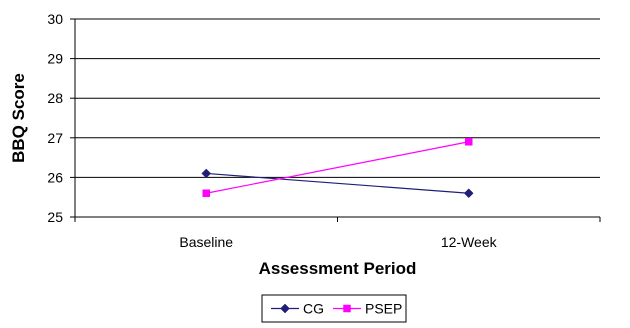 This screenshot has width=630, height=328. Describe the element at coordinates (206, 242) in the screenshot. I see `x-tick-label-0: Baseline` at that location.